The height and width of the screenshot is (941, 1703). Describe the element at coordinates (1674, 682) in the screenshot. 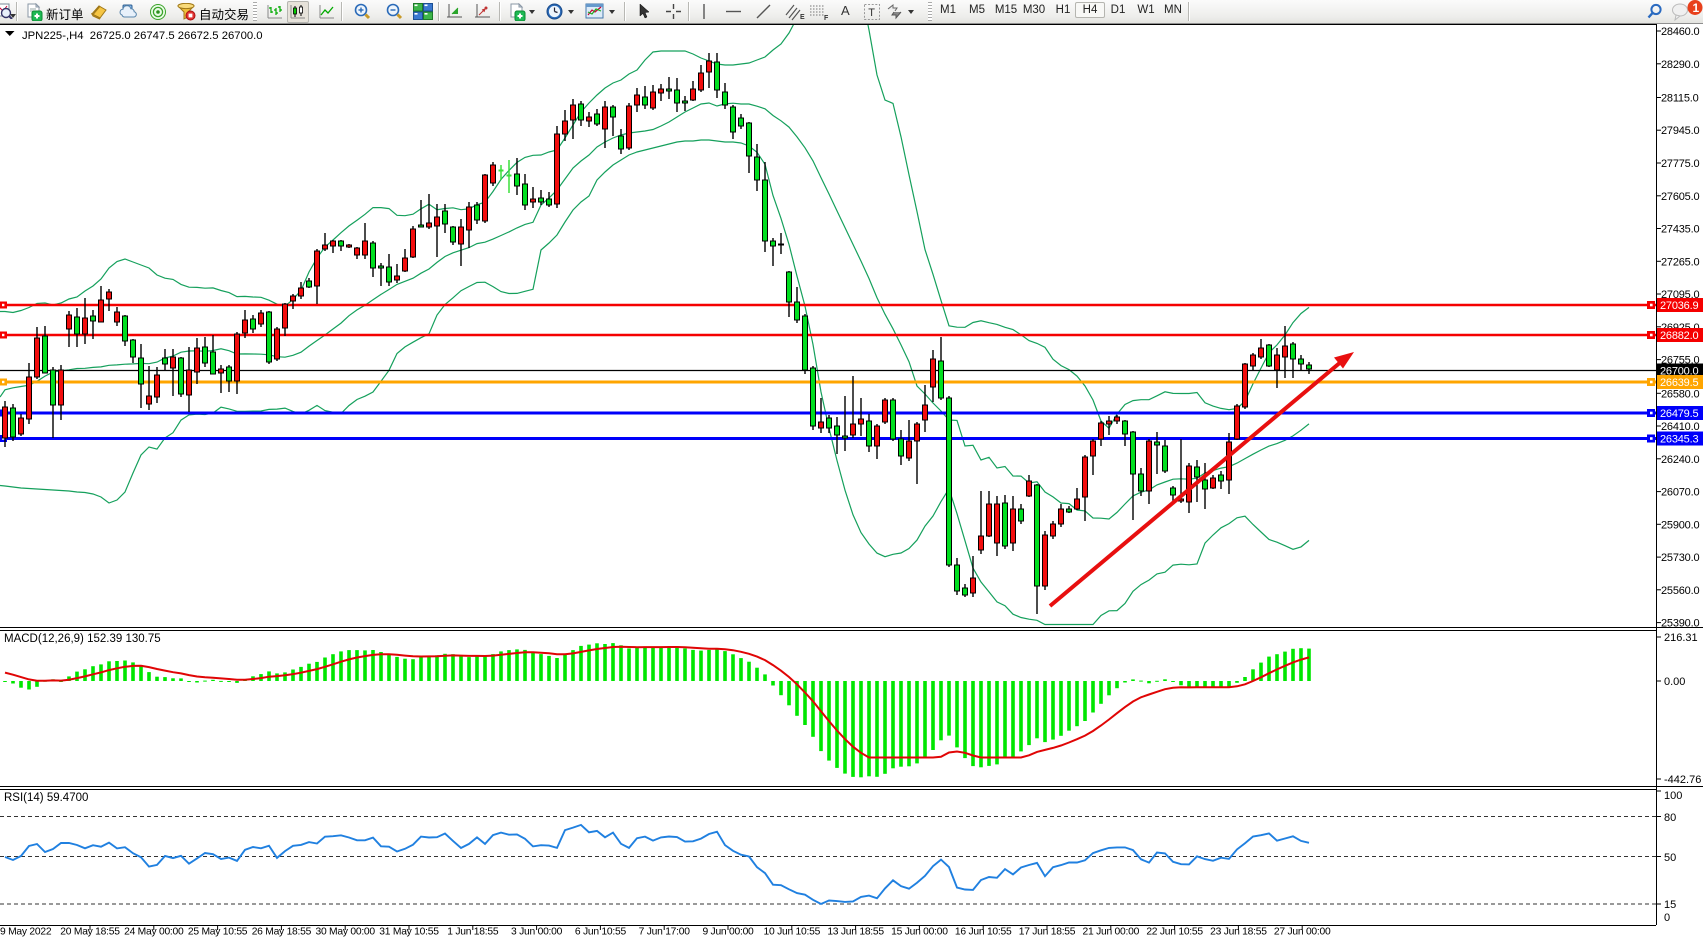

I see `svg-text: 0.00` at that location.